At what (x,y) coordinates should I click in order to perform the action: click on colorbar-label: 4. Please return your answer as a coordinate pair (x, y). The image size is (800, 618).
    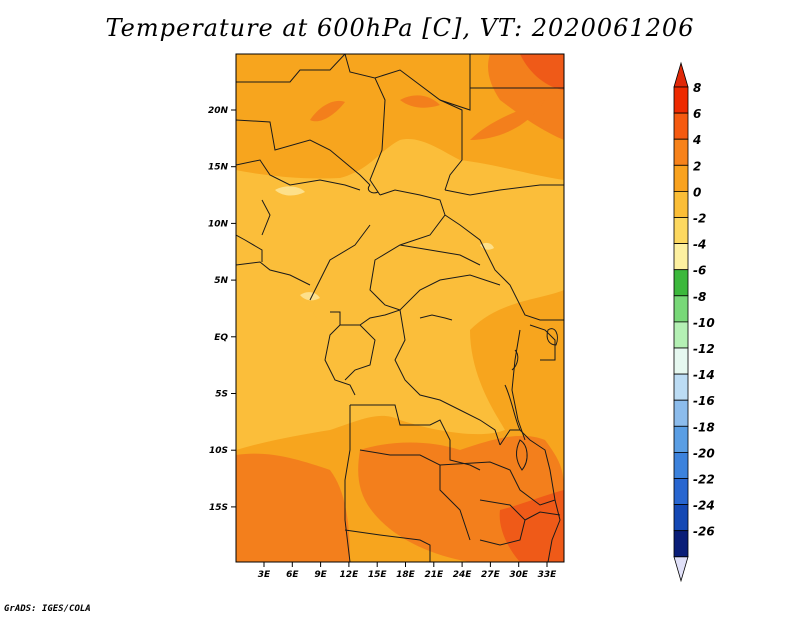
    Looking at the image, I should click on (696, 140).